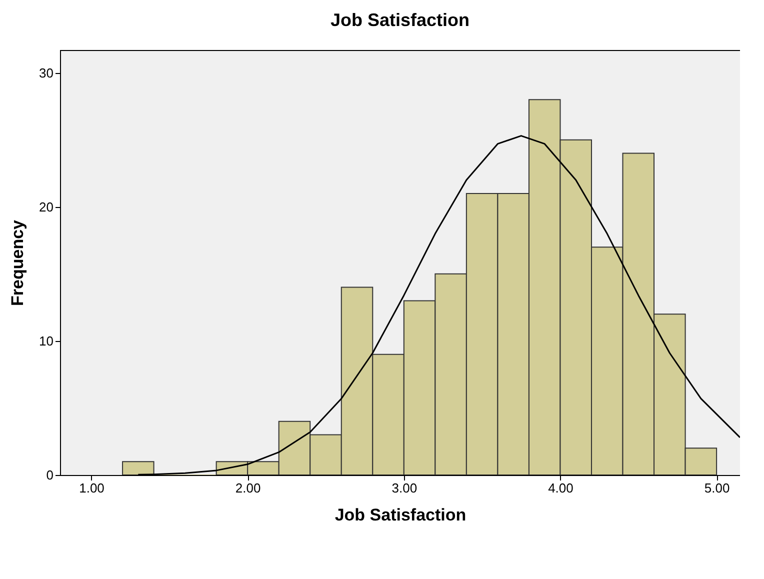 This screenshot has height=579, width=764. Describe the element at coordinates (561, 488) in the screenshot. I see `x-tick-label: 4.00` at that location.